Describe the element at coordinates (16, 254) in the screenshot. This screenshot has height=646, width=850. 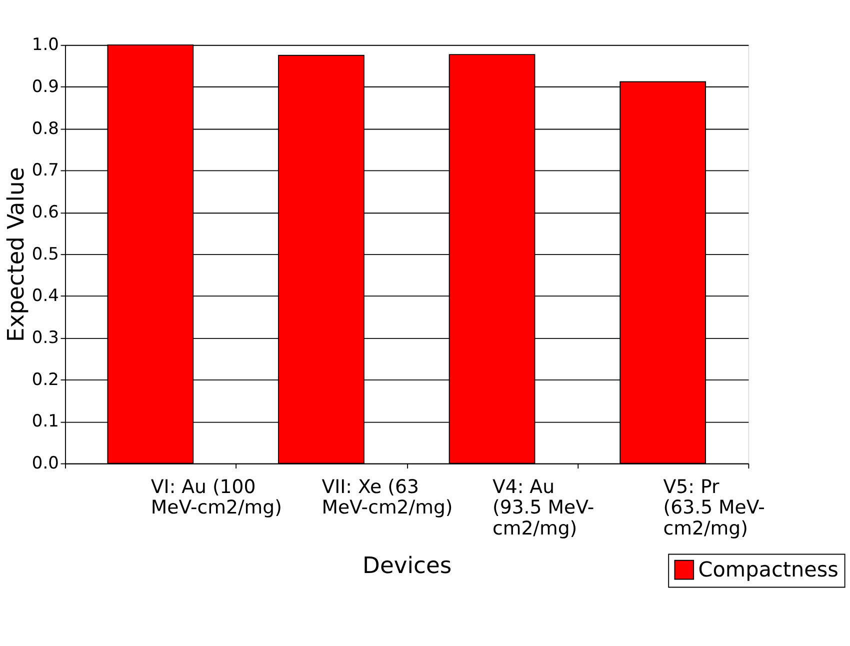
I see `y-axis-title: Expected Value` at that location.